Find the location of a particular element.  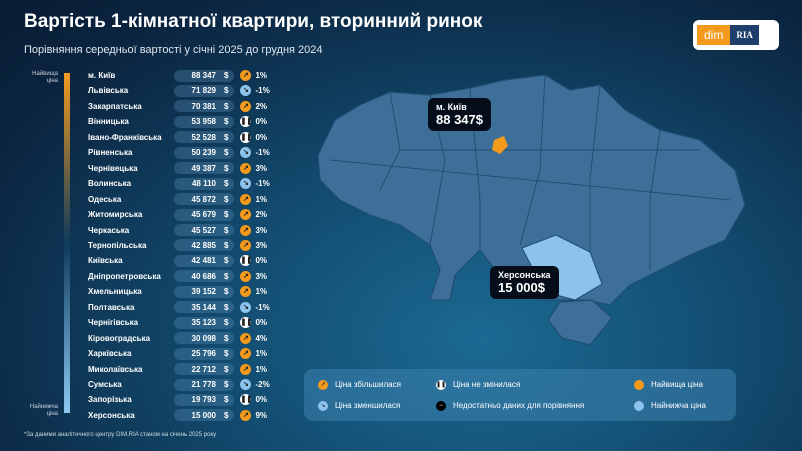

legend-label: Ціна зменшилася is located at coordinates (368, 405).